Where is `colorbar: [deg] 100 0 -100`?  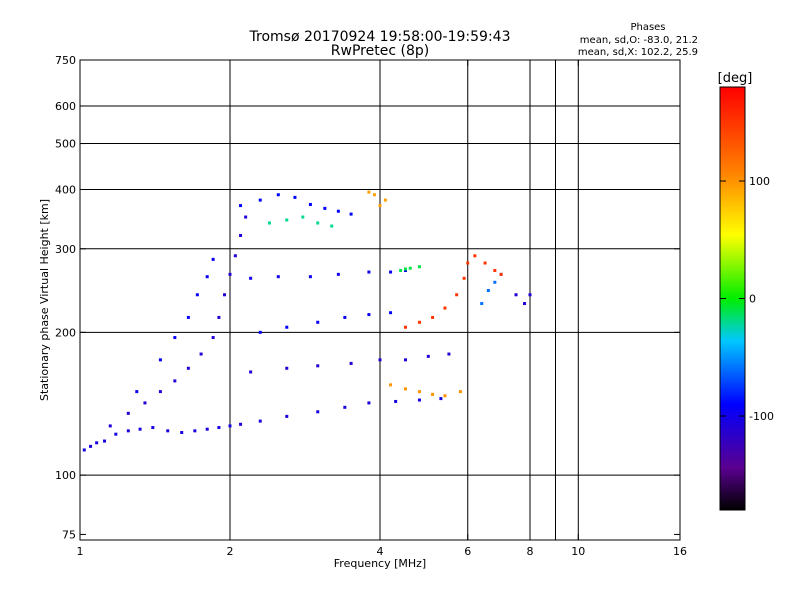 colorbar: [deg] 100 0 -100 is located at coordinates (746, 291).